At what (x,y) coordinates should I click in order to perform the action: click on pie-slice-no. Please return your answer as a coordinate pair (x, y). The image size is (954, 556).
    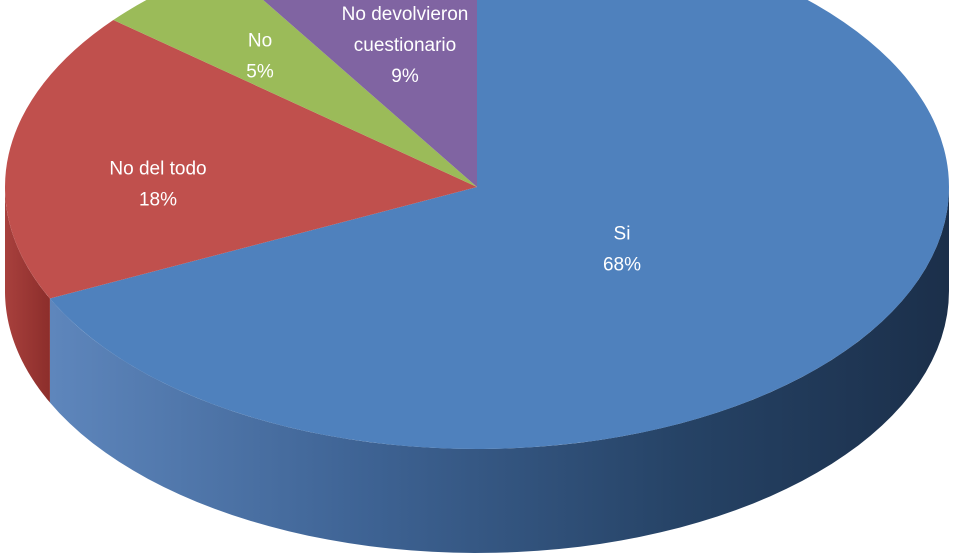
    Looking at the image, I should click on (295, 93).